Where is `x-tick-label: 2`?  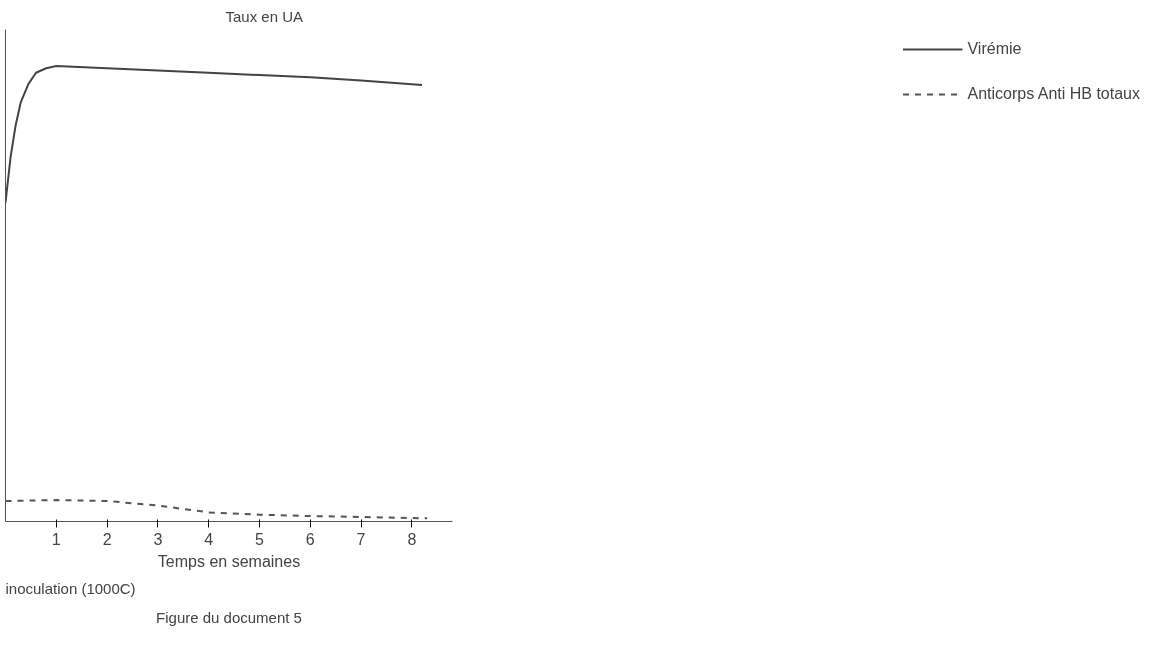 x-tick-label: 2 is located at coordinates (107, 539).